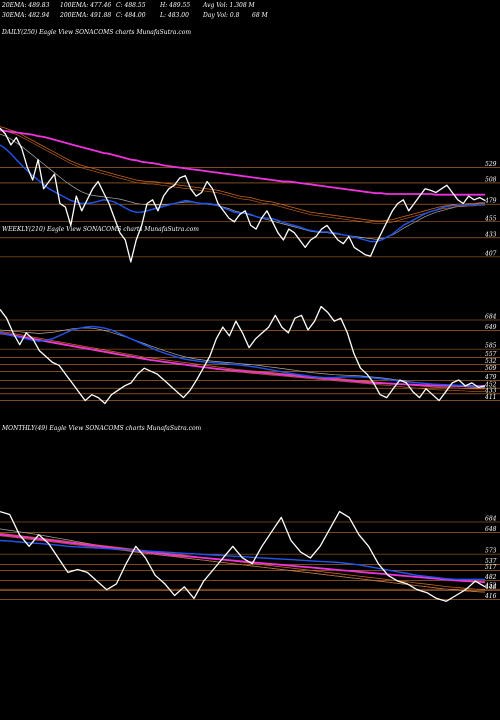 The image size is (500, 720). Describe the element at coordinates (491, 361) in the screenshot. I see `level-label-1-4: 532` at that location.